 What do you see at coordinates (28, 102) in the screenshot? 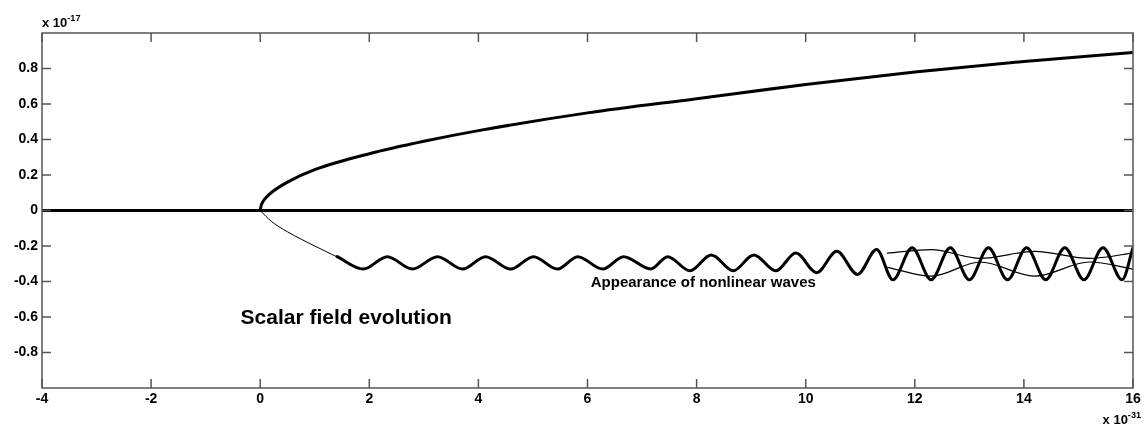
I see `y-tick-label: 0.6` at bounding box center [28, 102].